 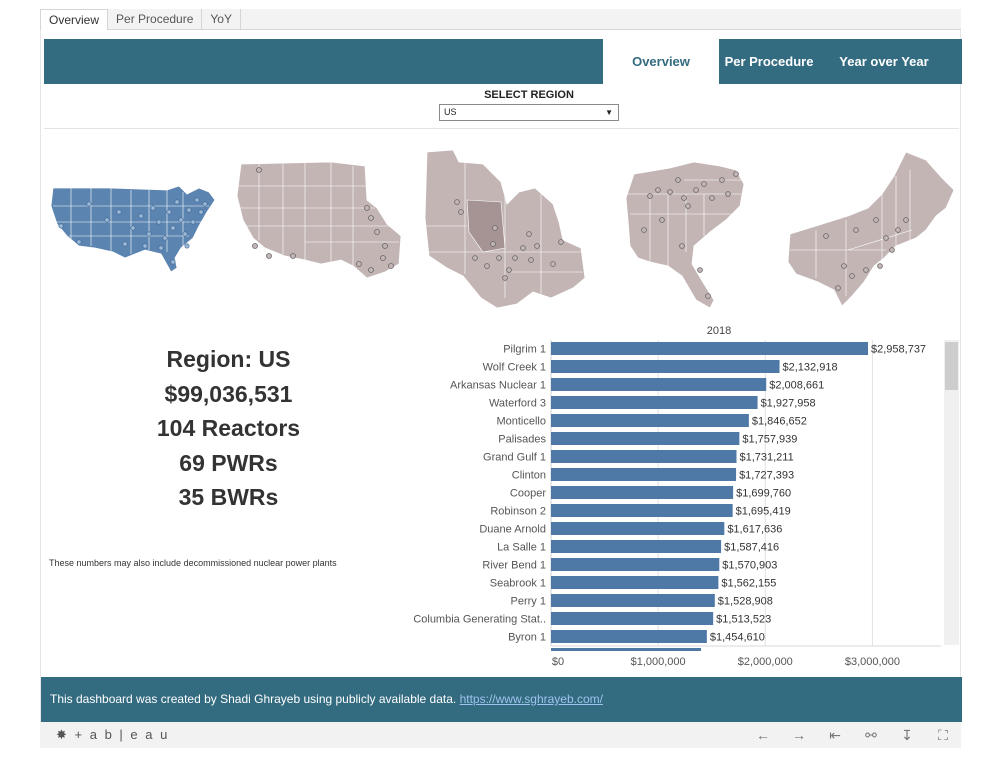 I want to click on value-label: $1,727,393, so click(x=766, y=476).